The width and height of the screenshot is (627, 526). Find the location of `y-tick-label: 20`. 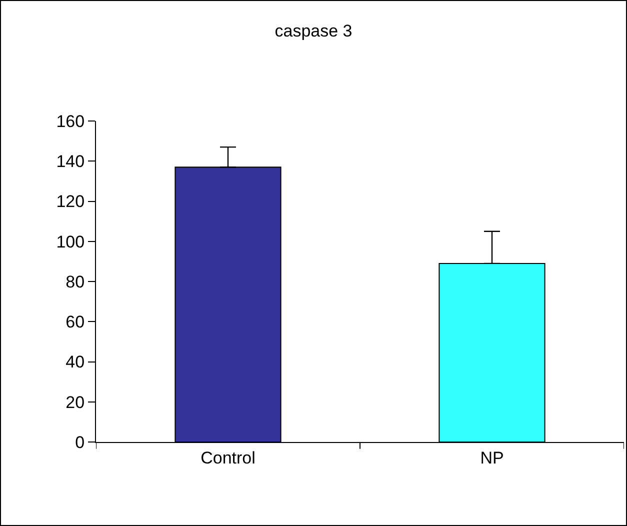

y-tick-label: 20 is located at coordinates (75, 402).